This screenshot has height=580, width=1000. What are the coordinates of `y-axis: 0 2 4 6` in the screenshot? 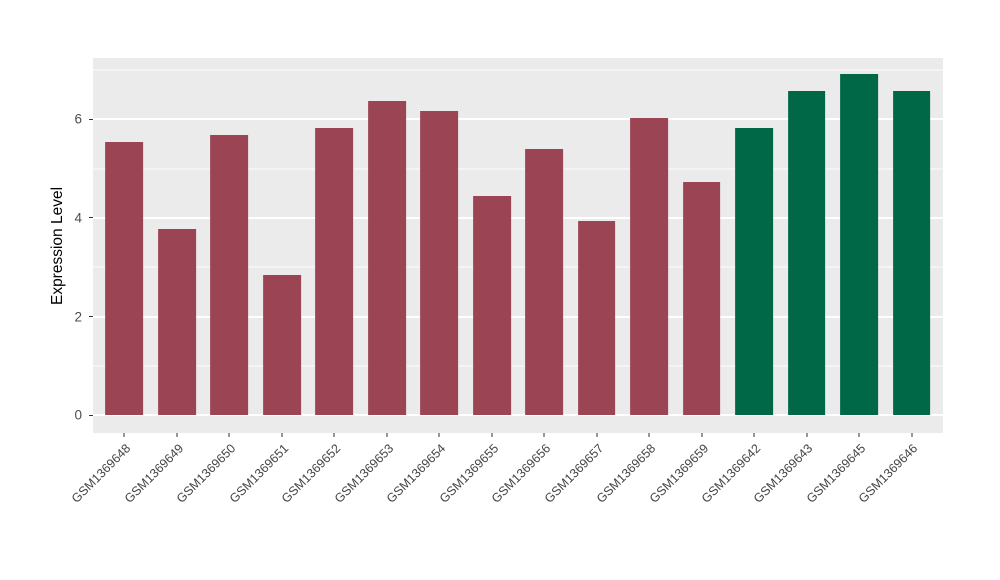 It's located at (46, 245).